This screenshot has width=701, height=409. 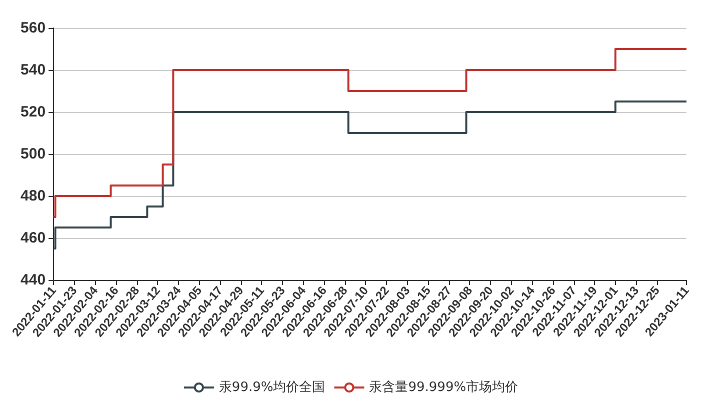 I want to click on y-tick-label: 460, so click(x=33, y=238).